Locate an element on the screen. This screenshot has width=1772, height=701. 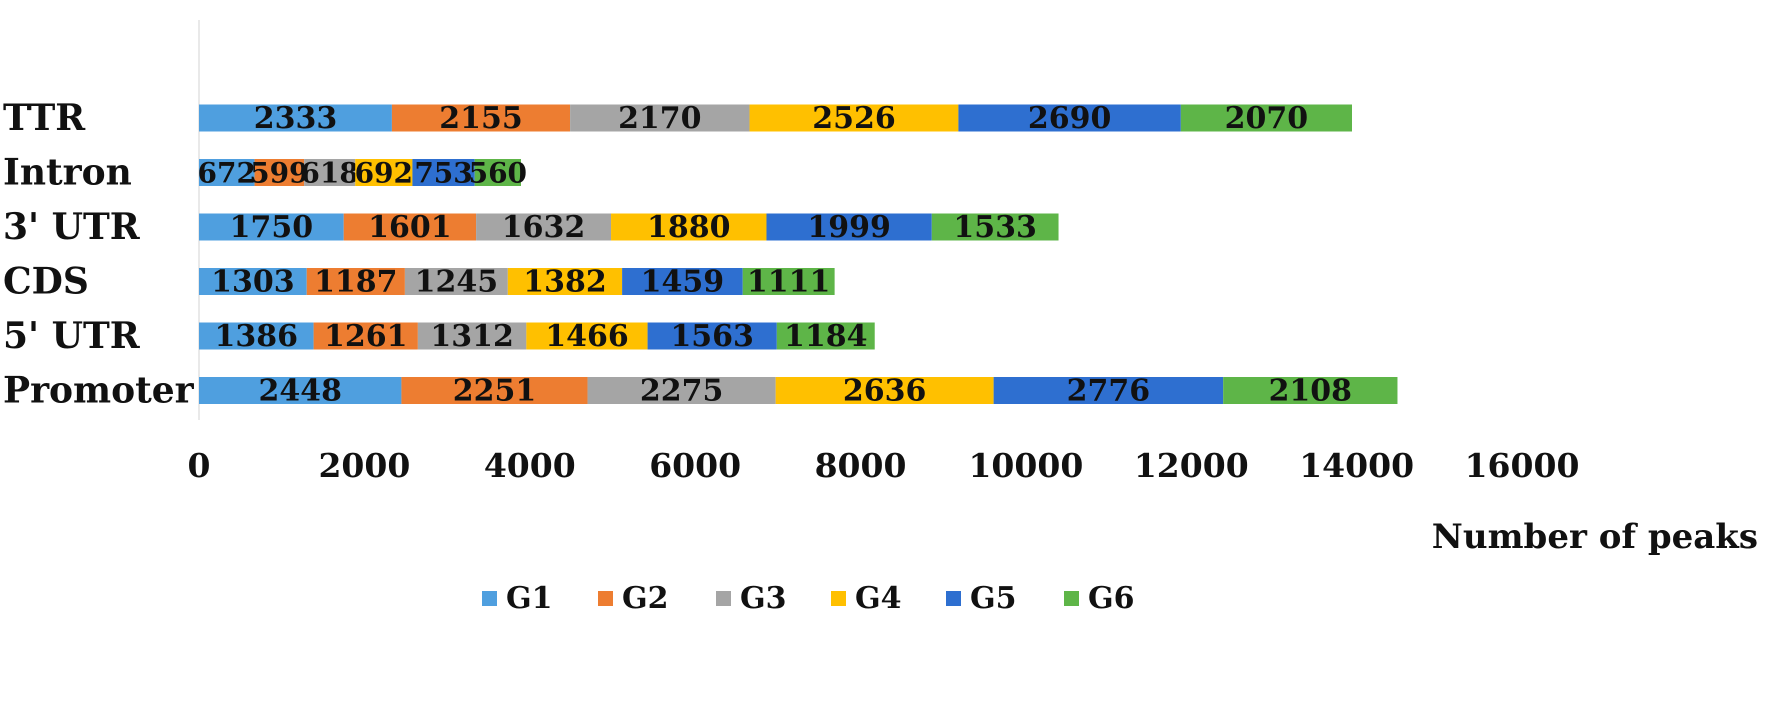
data-label: 2275 is located at coordinates (682, 391).